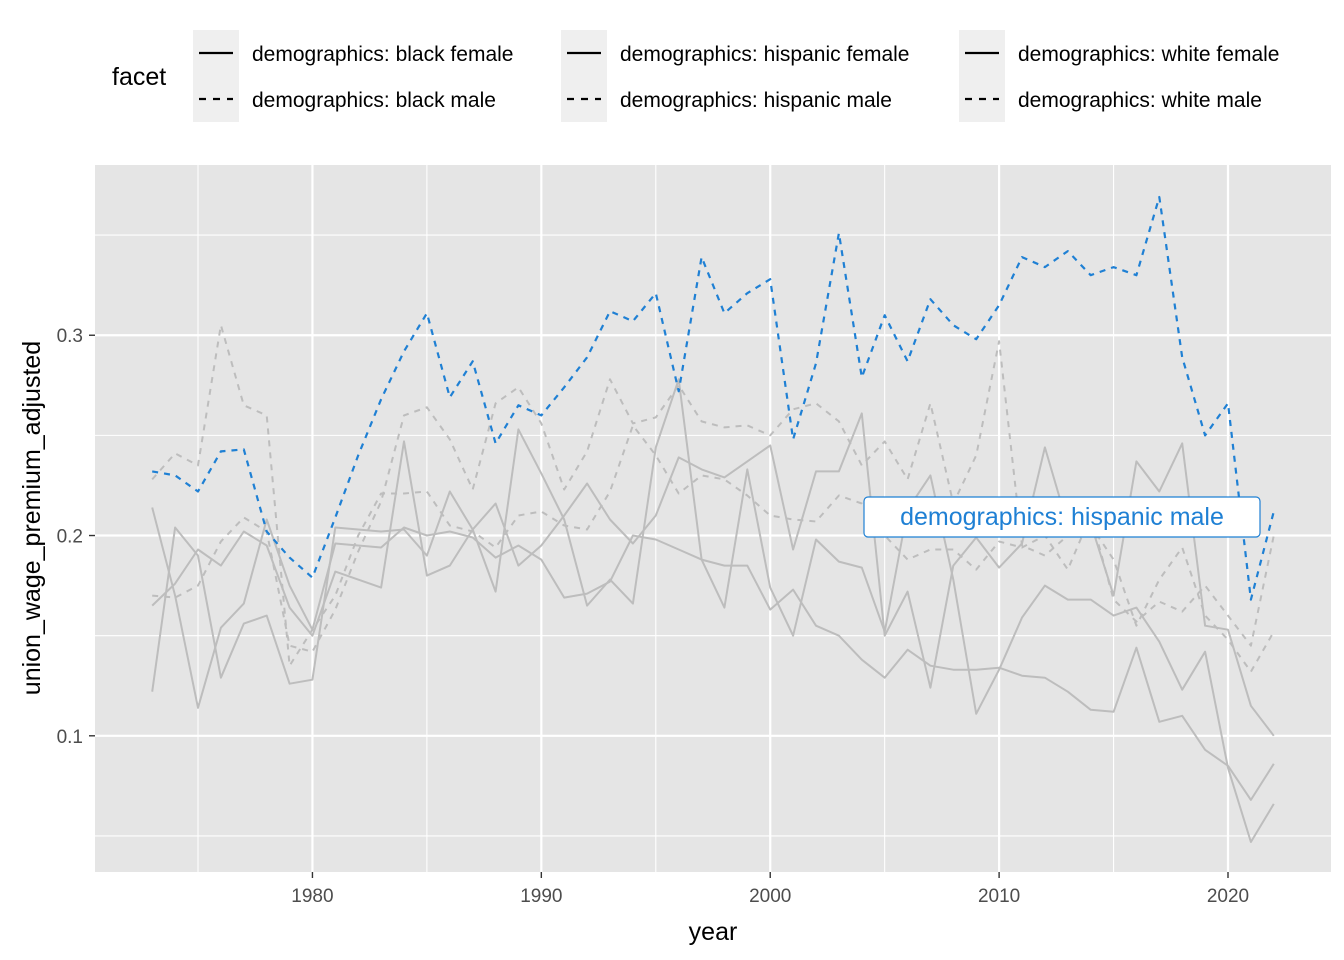 The width and height of the screenshot is (1344, 960). What do you see at coordinates (32, 518) in the screenshot?
I see `y-axis-title: union_wage_premium_adjusted` at bounding box center [32, 518].